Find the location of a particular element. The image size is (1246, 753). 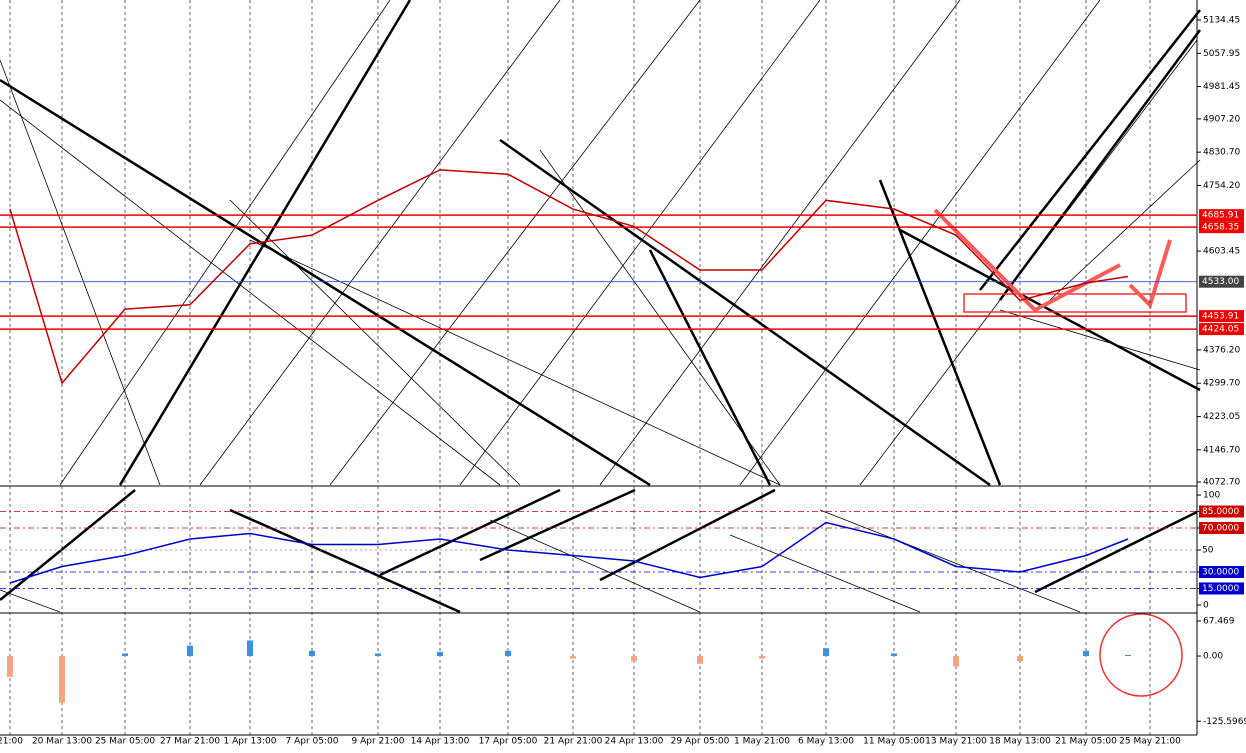

x-tick-label: 1 May 21:00 is located at coordinates (762, 742).